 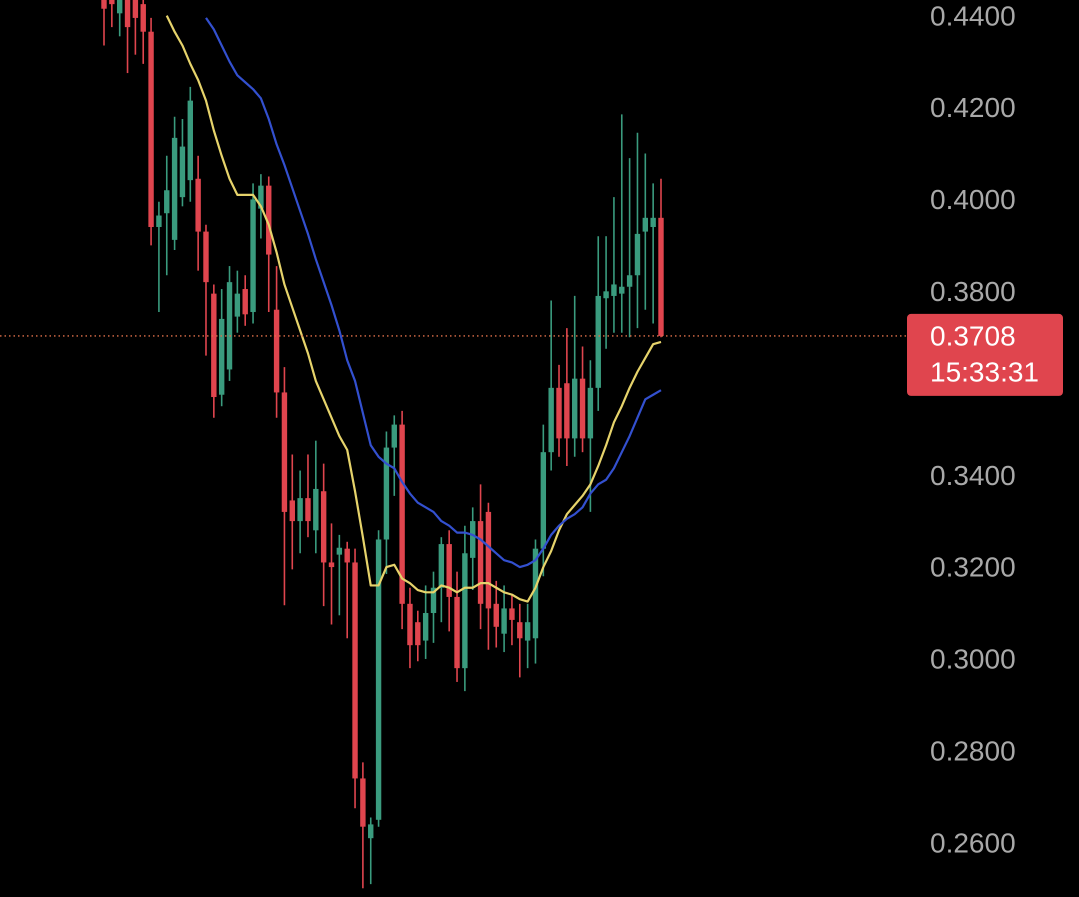 I want to click on y-tick-label: 0.2600, so click(x=973, y=842).